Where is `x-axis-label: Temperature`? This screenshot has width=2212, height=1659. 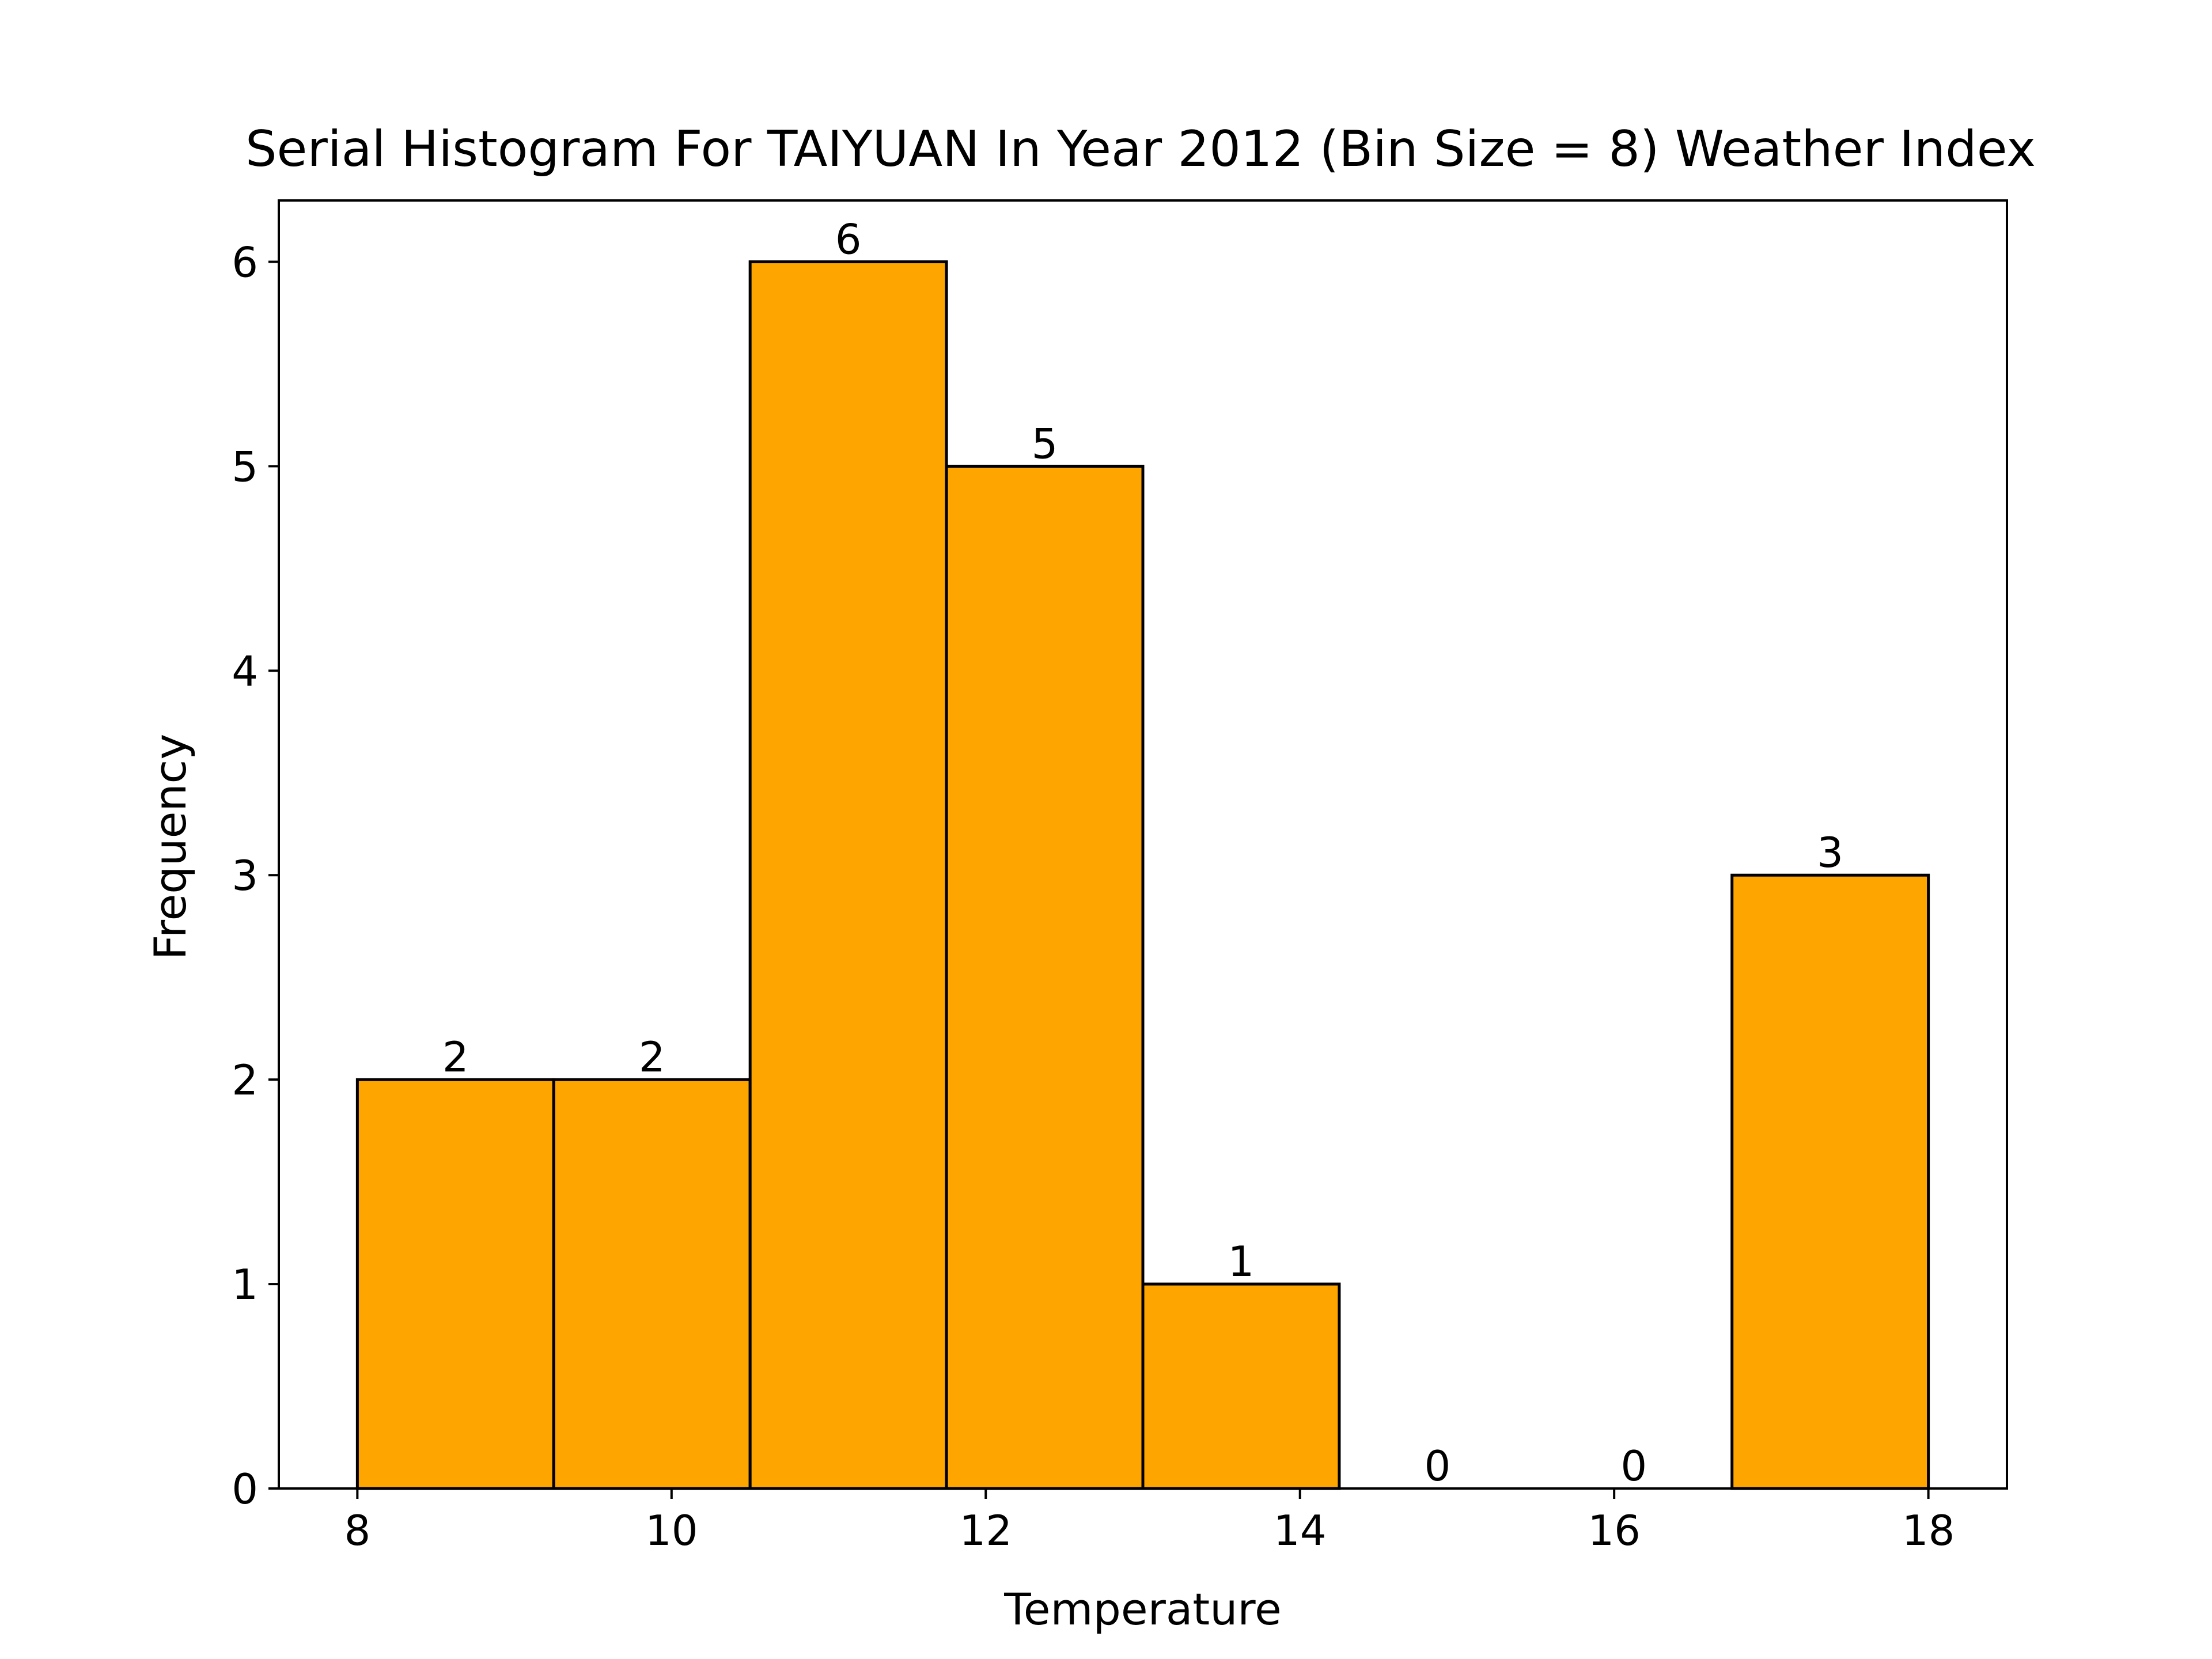
x-axis-label: Temperature is located at coordinates (1142, 1609).